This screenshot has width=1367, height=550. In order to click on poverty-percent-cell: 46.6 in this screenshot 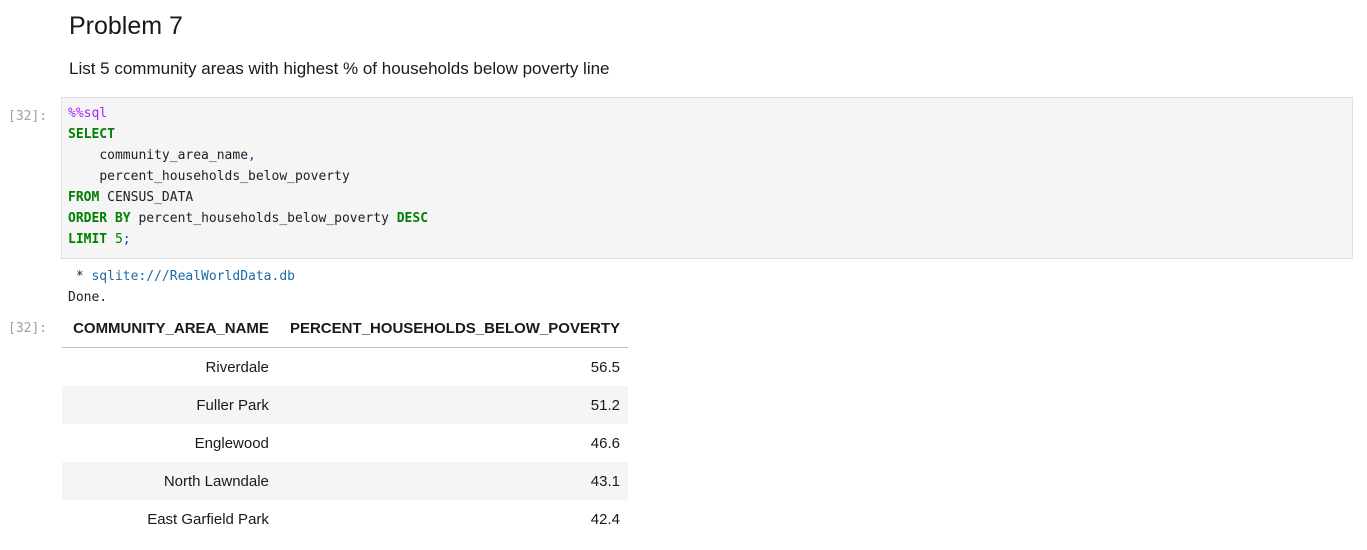, I will do `click(452, 443)`.